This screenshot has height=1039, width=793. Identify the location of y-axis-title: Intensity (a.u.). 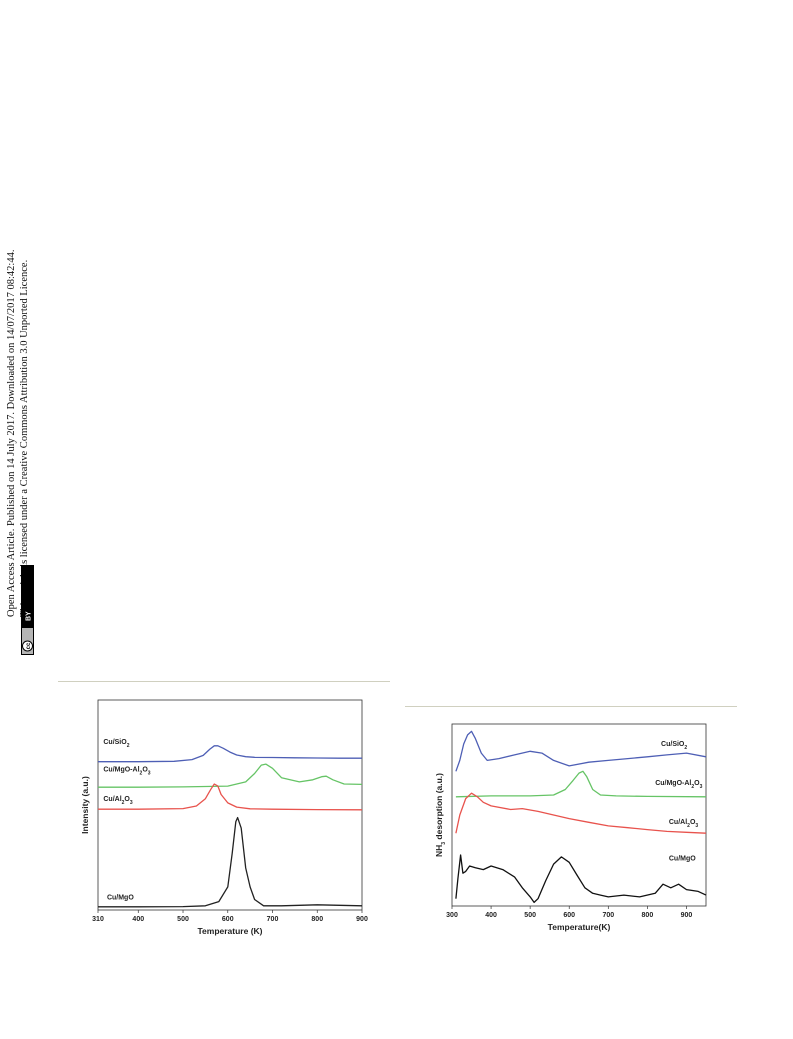
(85, 805).